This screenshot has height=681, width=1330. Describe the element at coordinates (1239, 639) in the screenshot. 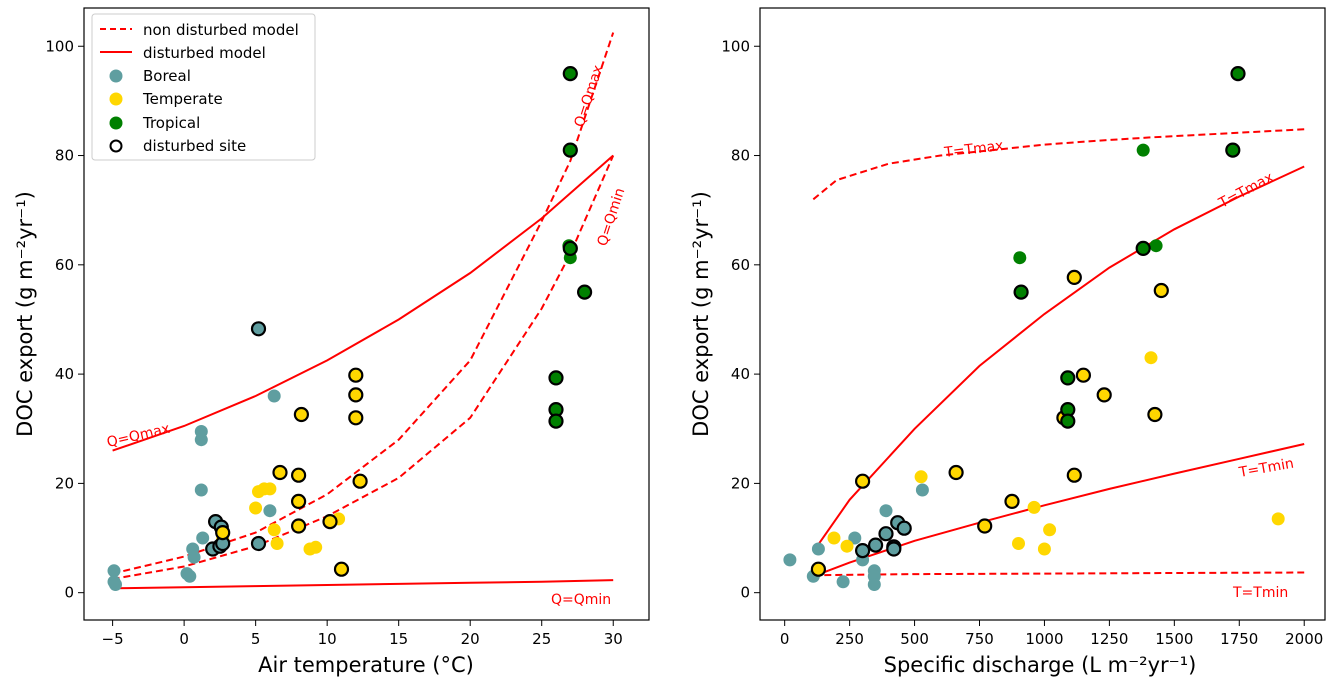

I see `discharge-x-tick-label: 1750` at that location.